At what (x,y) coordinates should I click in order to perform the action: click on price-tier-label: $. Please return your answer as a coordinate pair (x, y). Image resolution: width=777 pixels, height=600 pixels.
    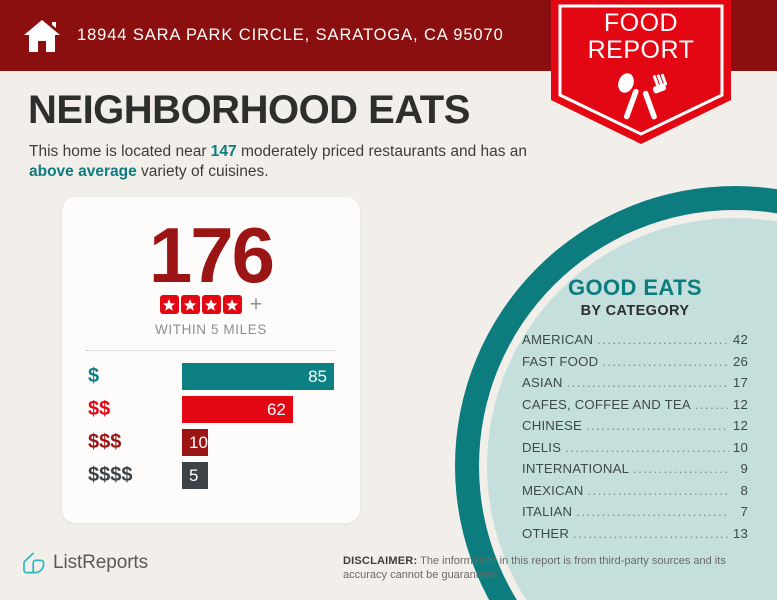
    Looking at the image, I should click on (94, 376).